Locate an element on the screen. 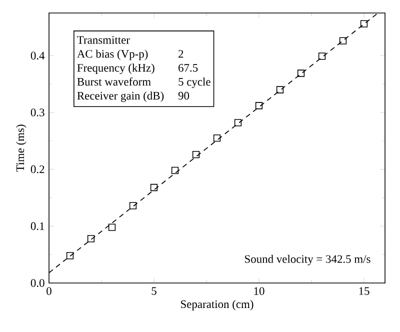 This screenshot has width=400, height=332. y-tick-label: 0.4 is located at coordinates (37, 56).